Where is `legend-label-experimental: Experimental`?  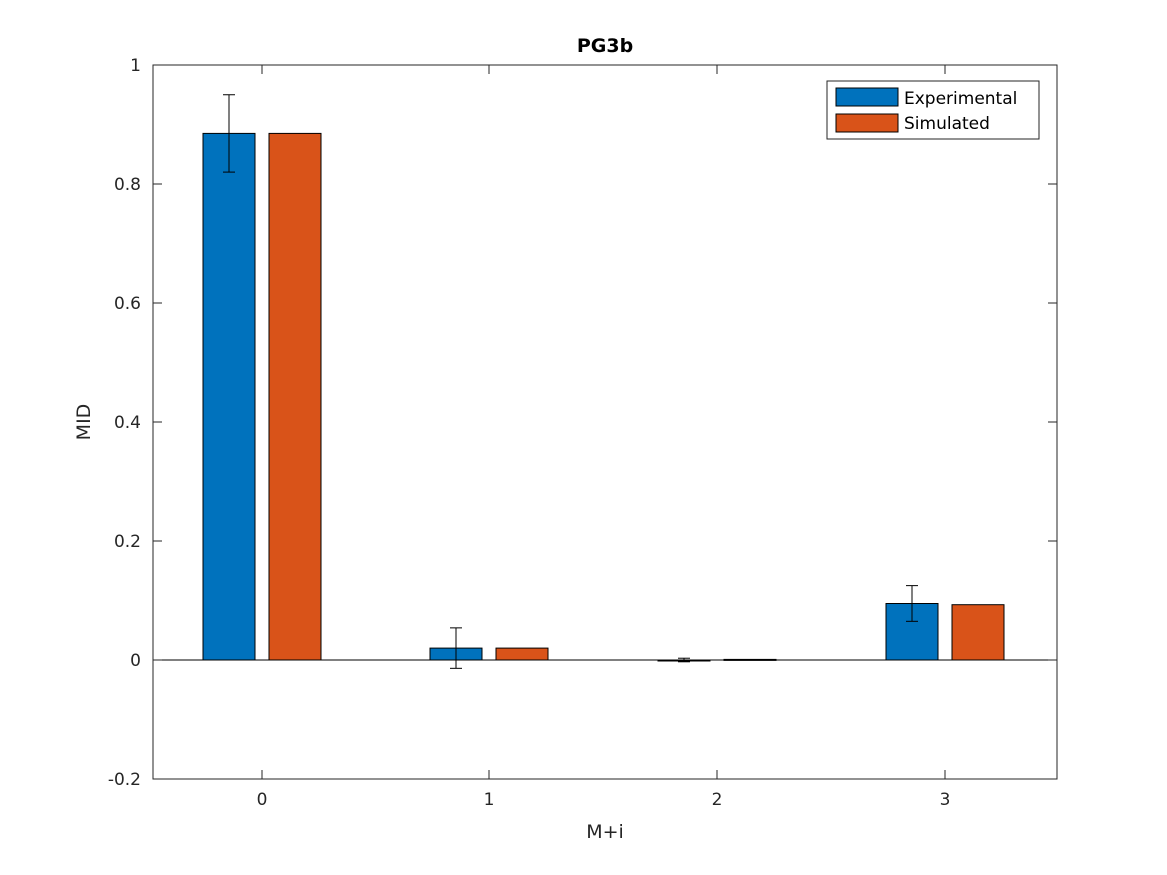
legend-label-experimental: Experimental is located at coordinates (960, 99).